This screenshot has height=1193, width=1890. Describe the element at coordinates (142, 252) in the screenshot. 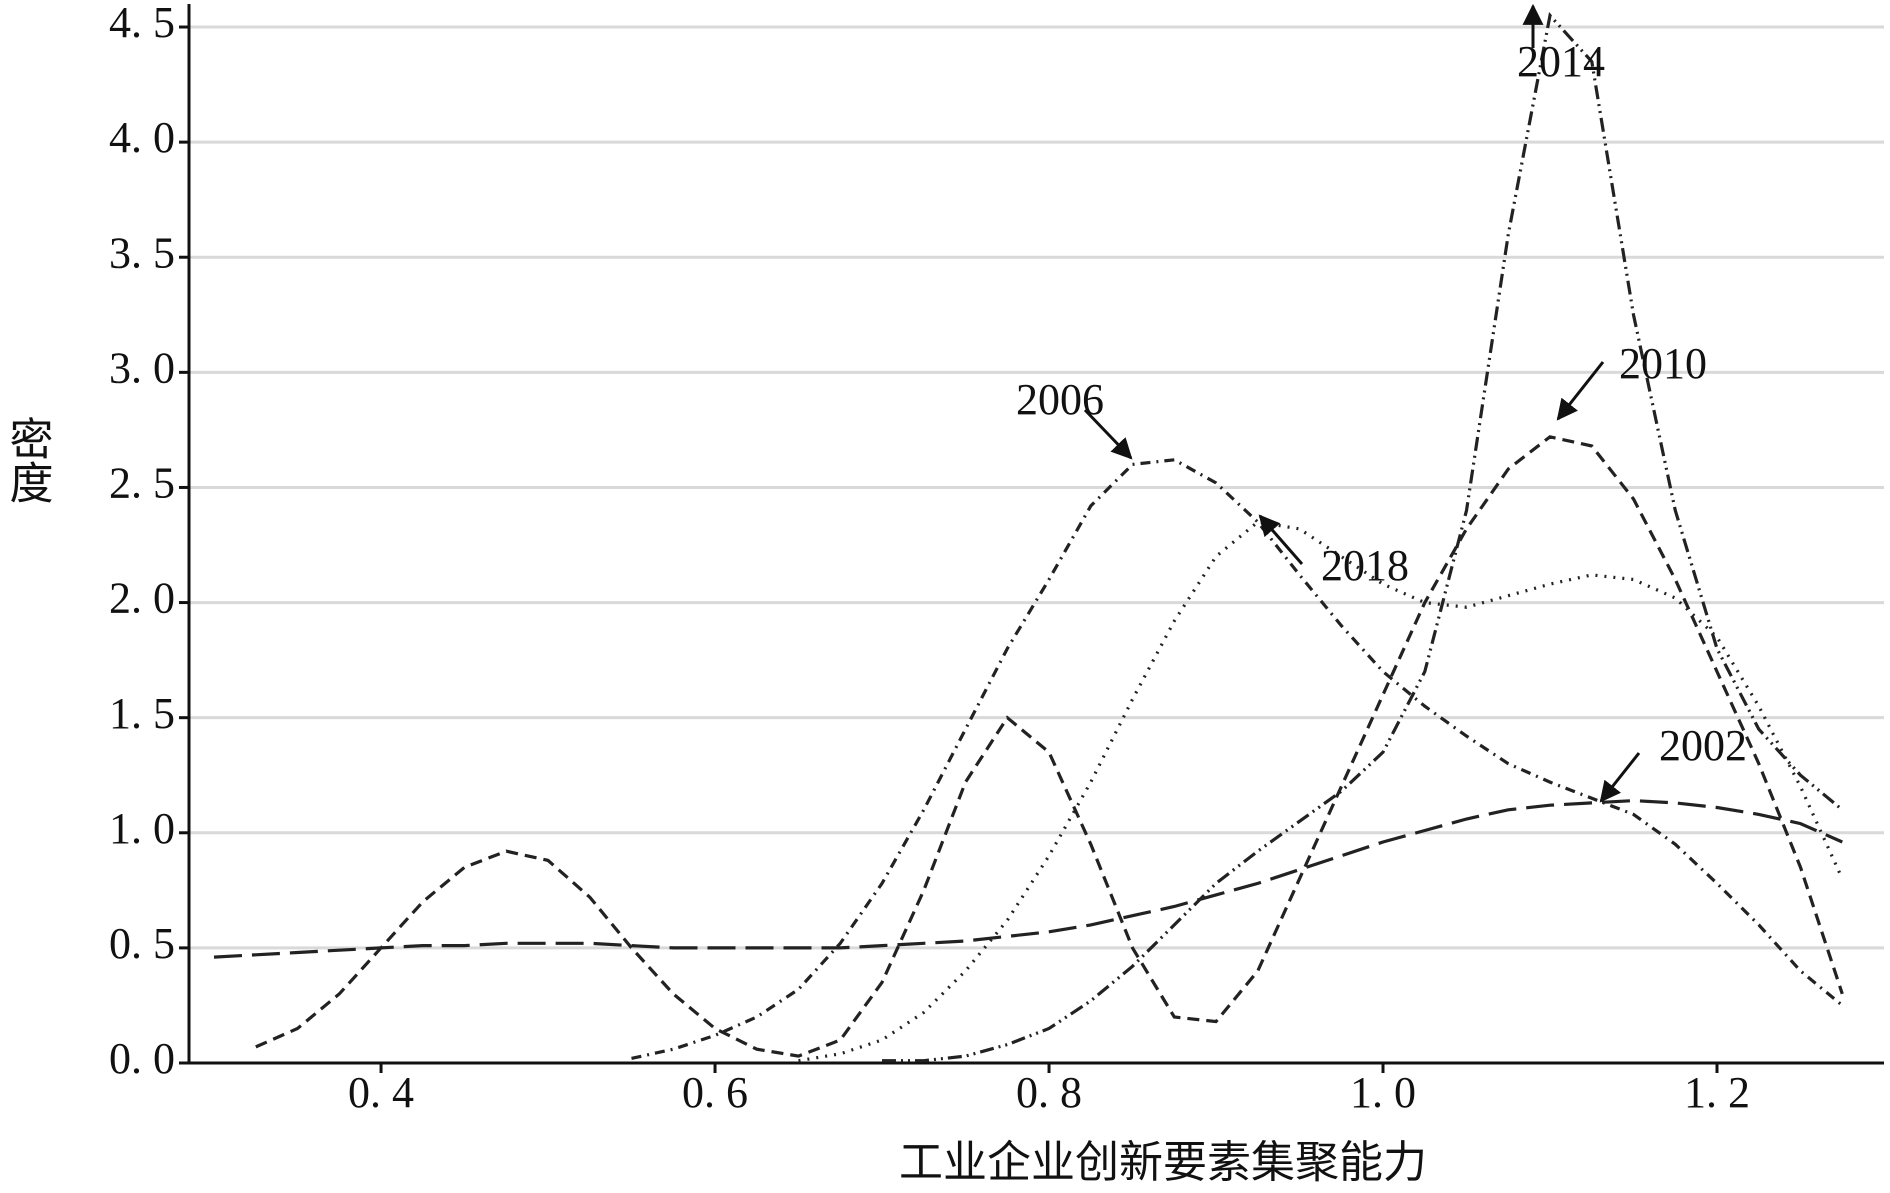

I see `y-tick-label: 3. 5` at that location.